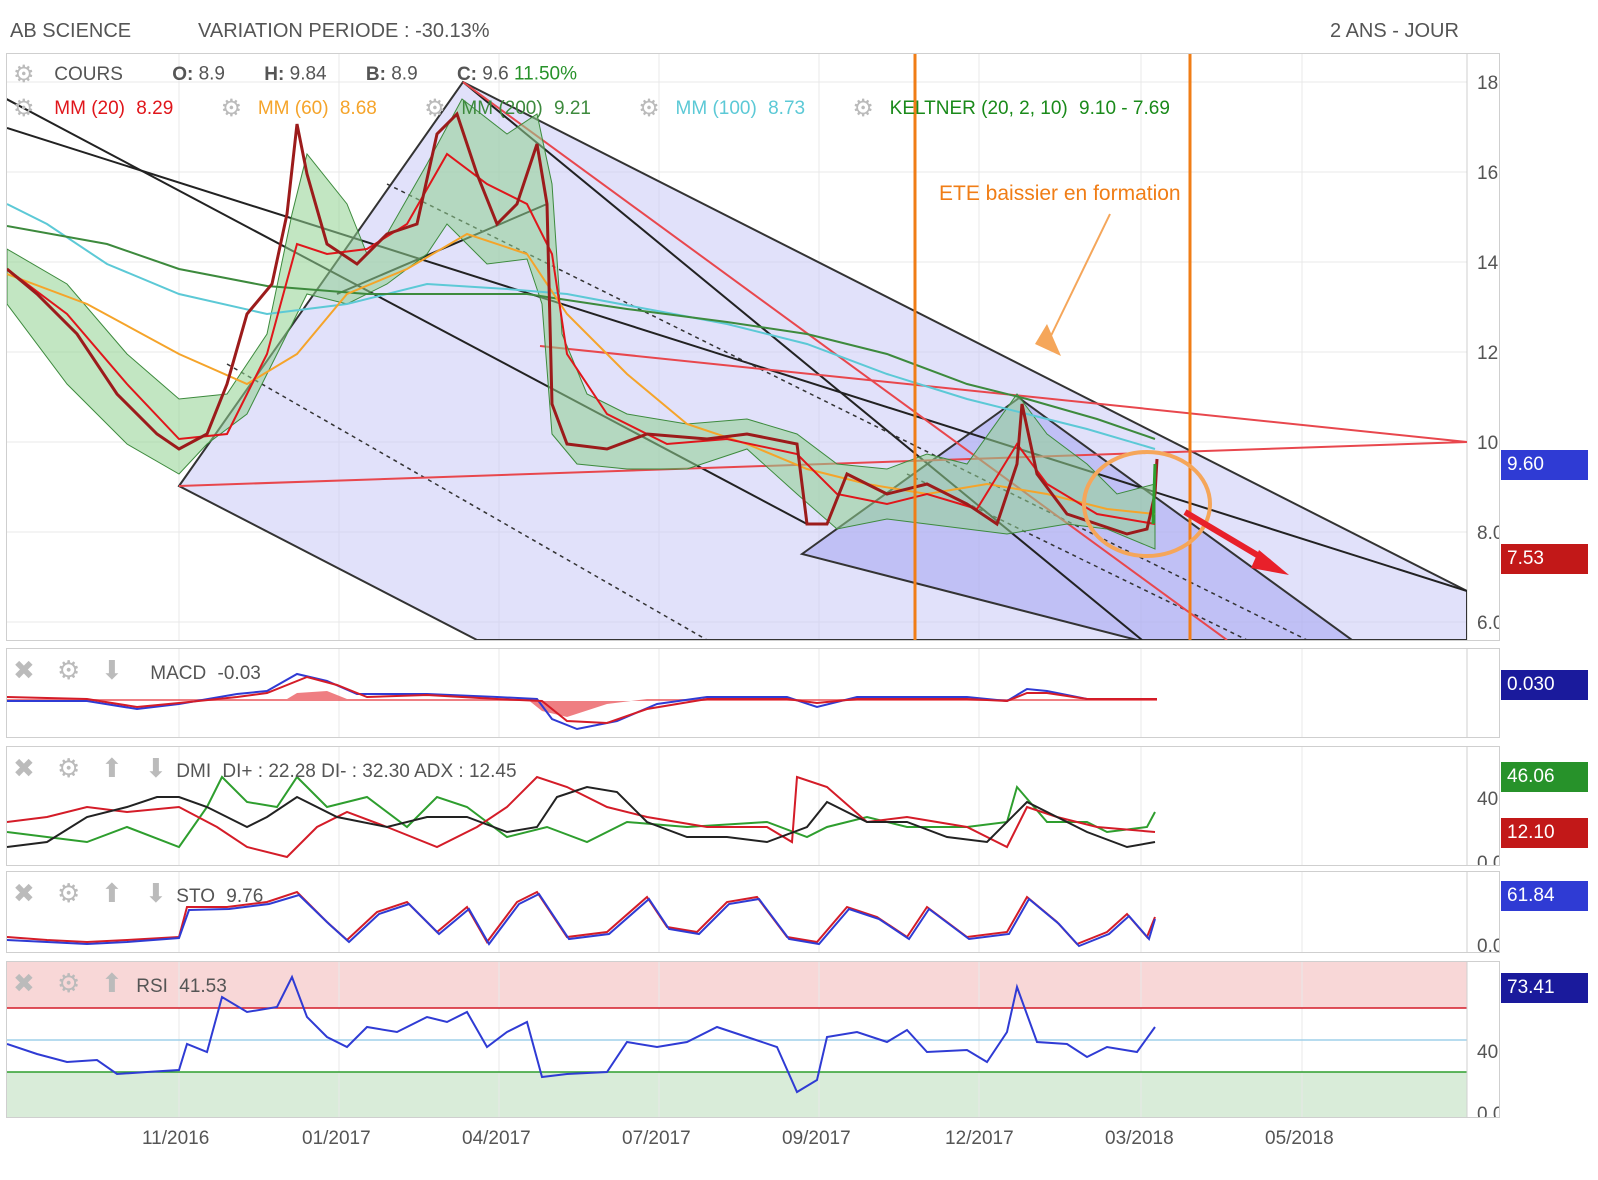  Describe the element at coordinates (582, 704) in the screenshot. I see `macd-histogram` at that location.